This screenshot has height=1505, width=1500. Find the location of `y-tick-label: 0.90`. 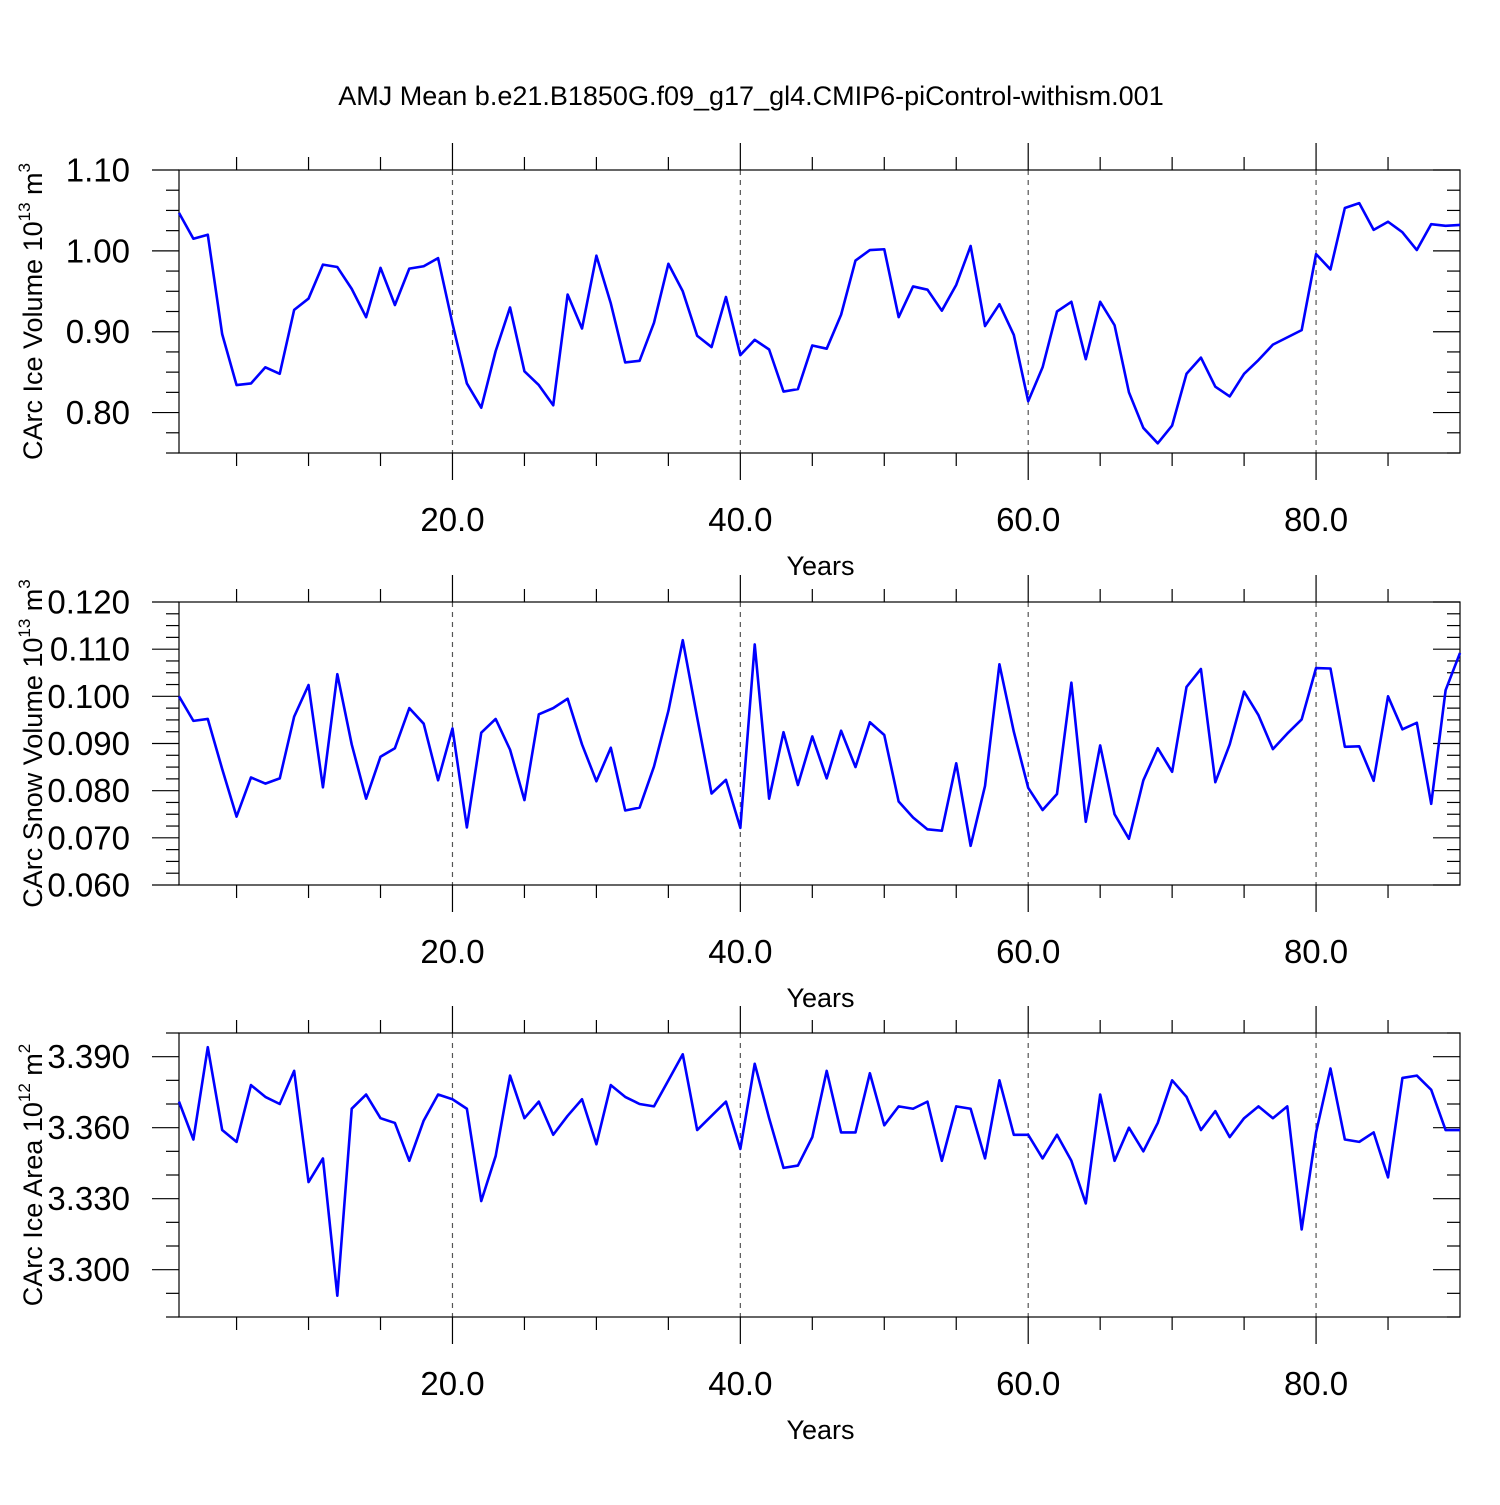

y-tick-label: 0.90 is located at coordinates (98, 331).